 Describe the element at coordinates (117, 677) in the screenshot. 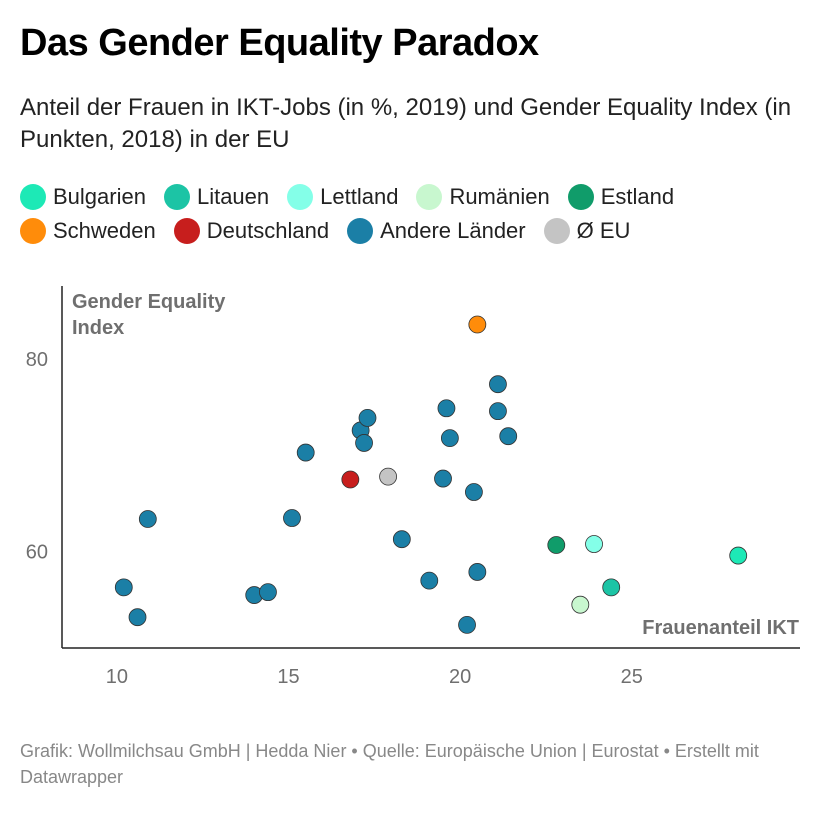

I see `x-tick-label: 10` at that location.